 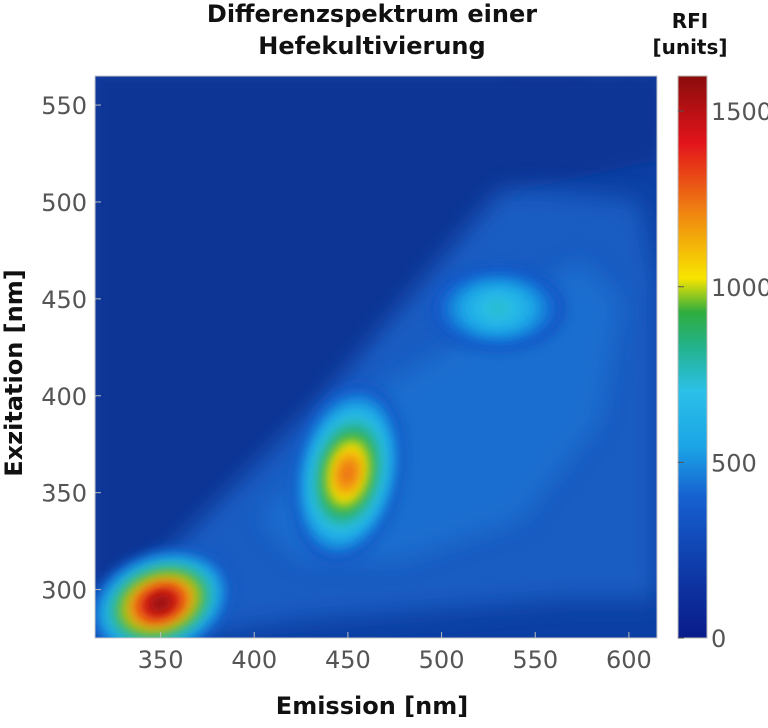 I want to click on x-tick-label: 450, so click(x=348, y=660).